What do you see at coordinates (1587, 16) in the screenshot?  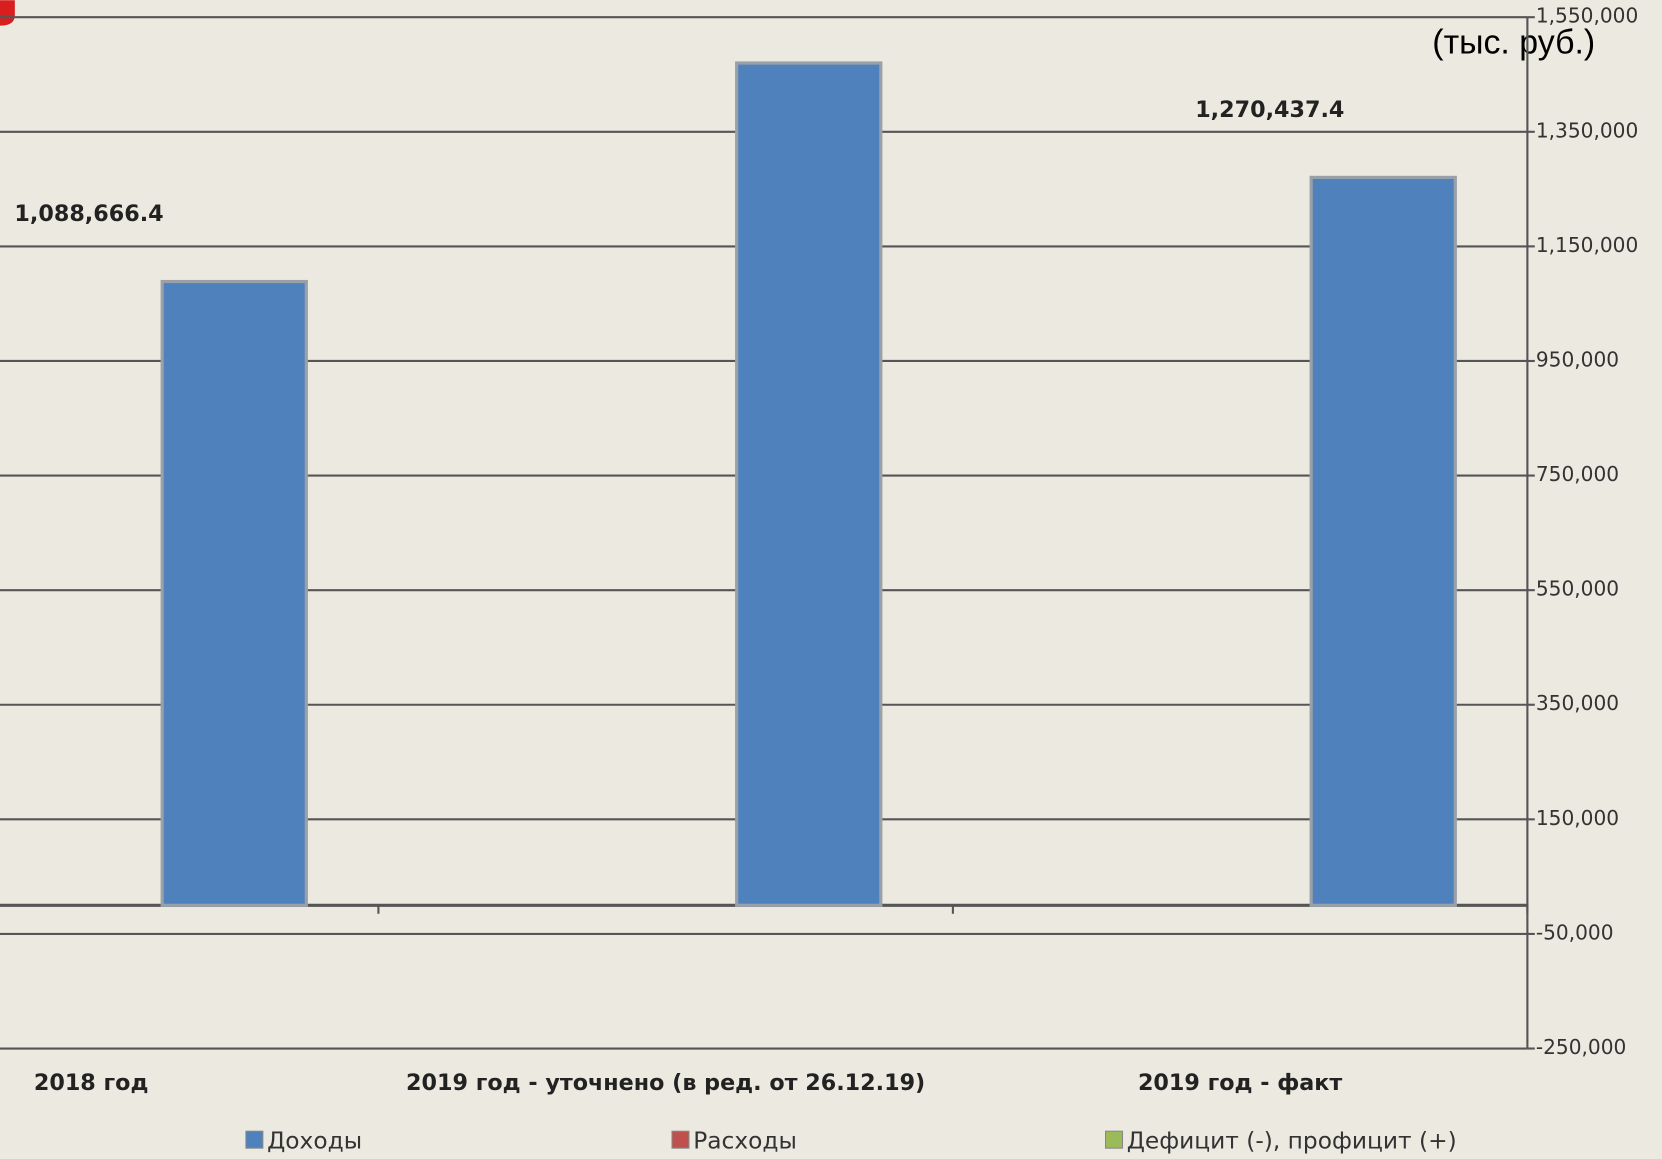 I see `y-tick-label: 1,550,000` at bounding box center [1587, 16].